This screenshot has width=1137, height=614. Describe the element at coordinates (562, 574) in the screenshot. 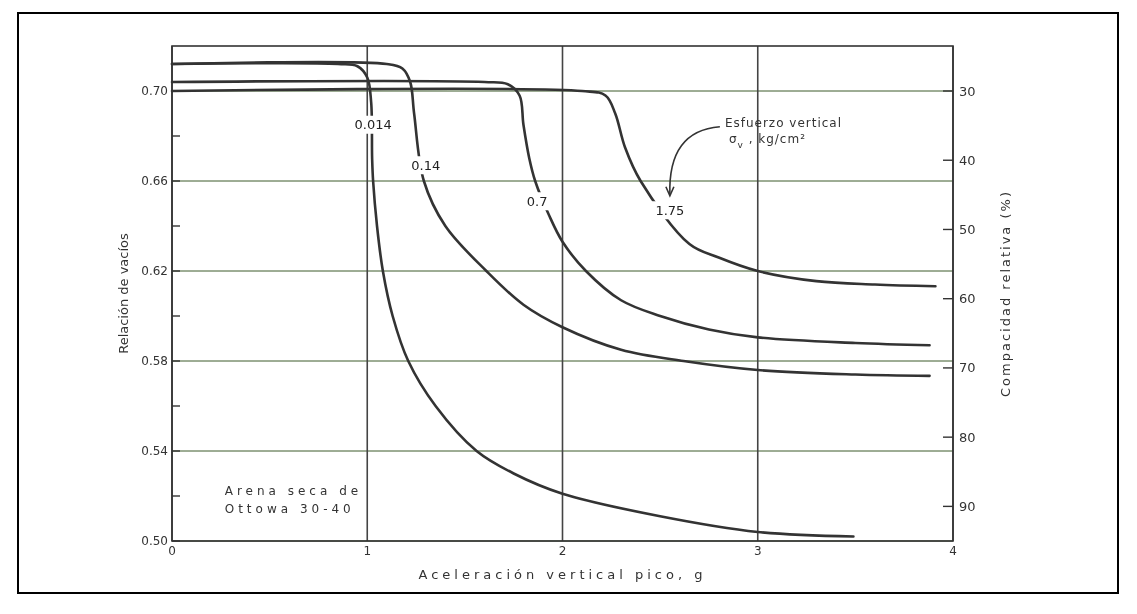

I see `x-axis-title: Aceleración vertical pico, g` at that location.